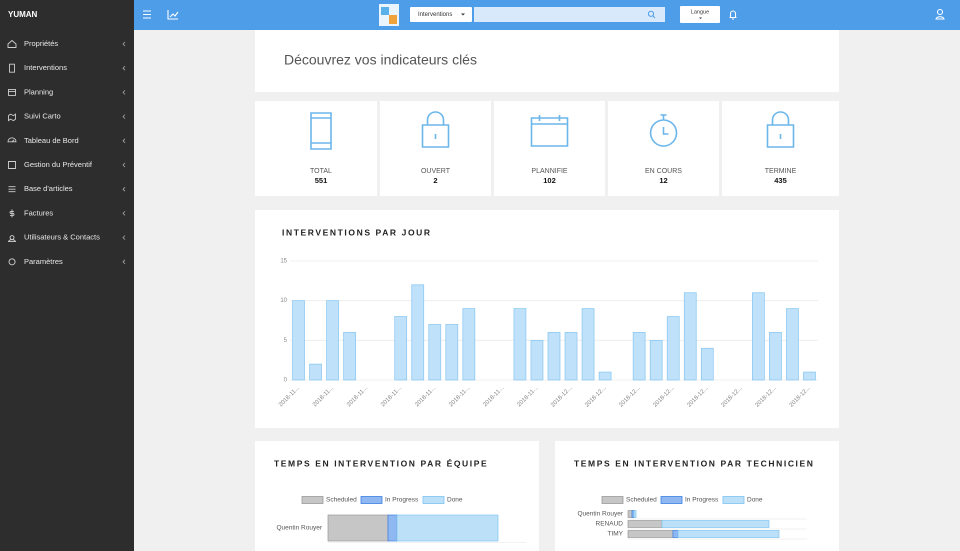 Image resolution: width=960 pixels, height=551 pixels. What do you see at coordinates (43, 261) in the screenshot?
I see `menu-item: Paramètres` at bounding box center [43, 261].